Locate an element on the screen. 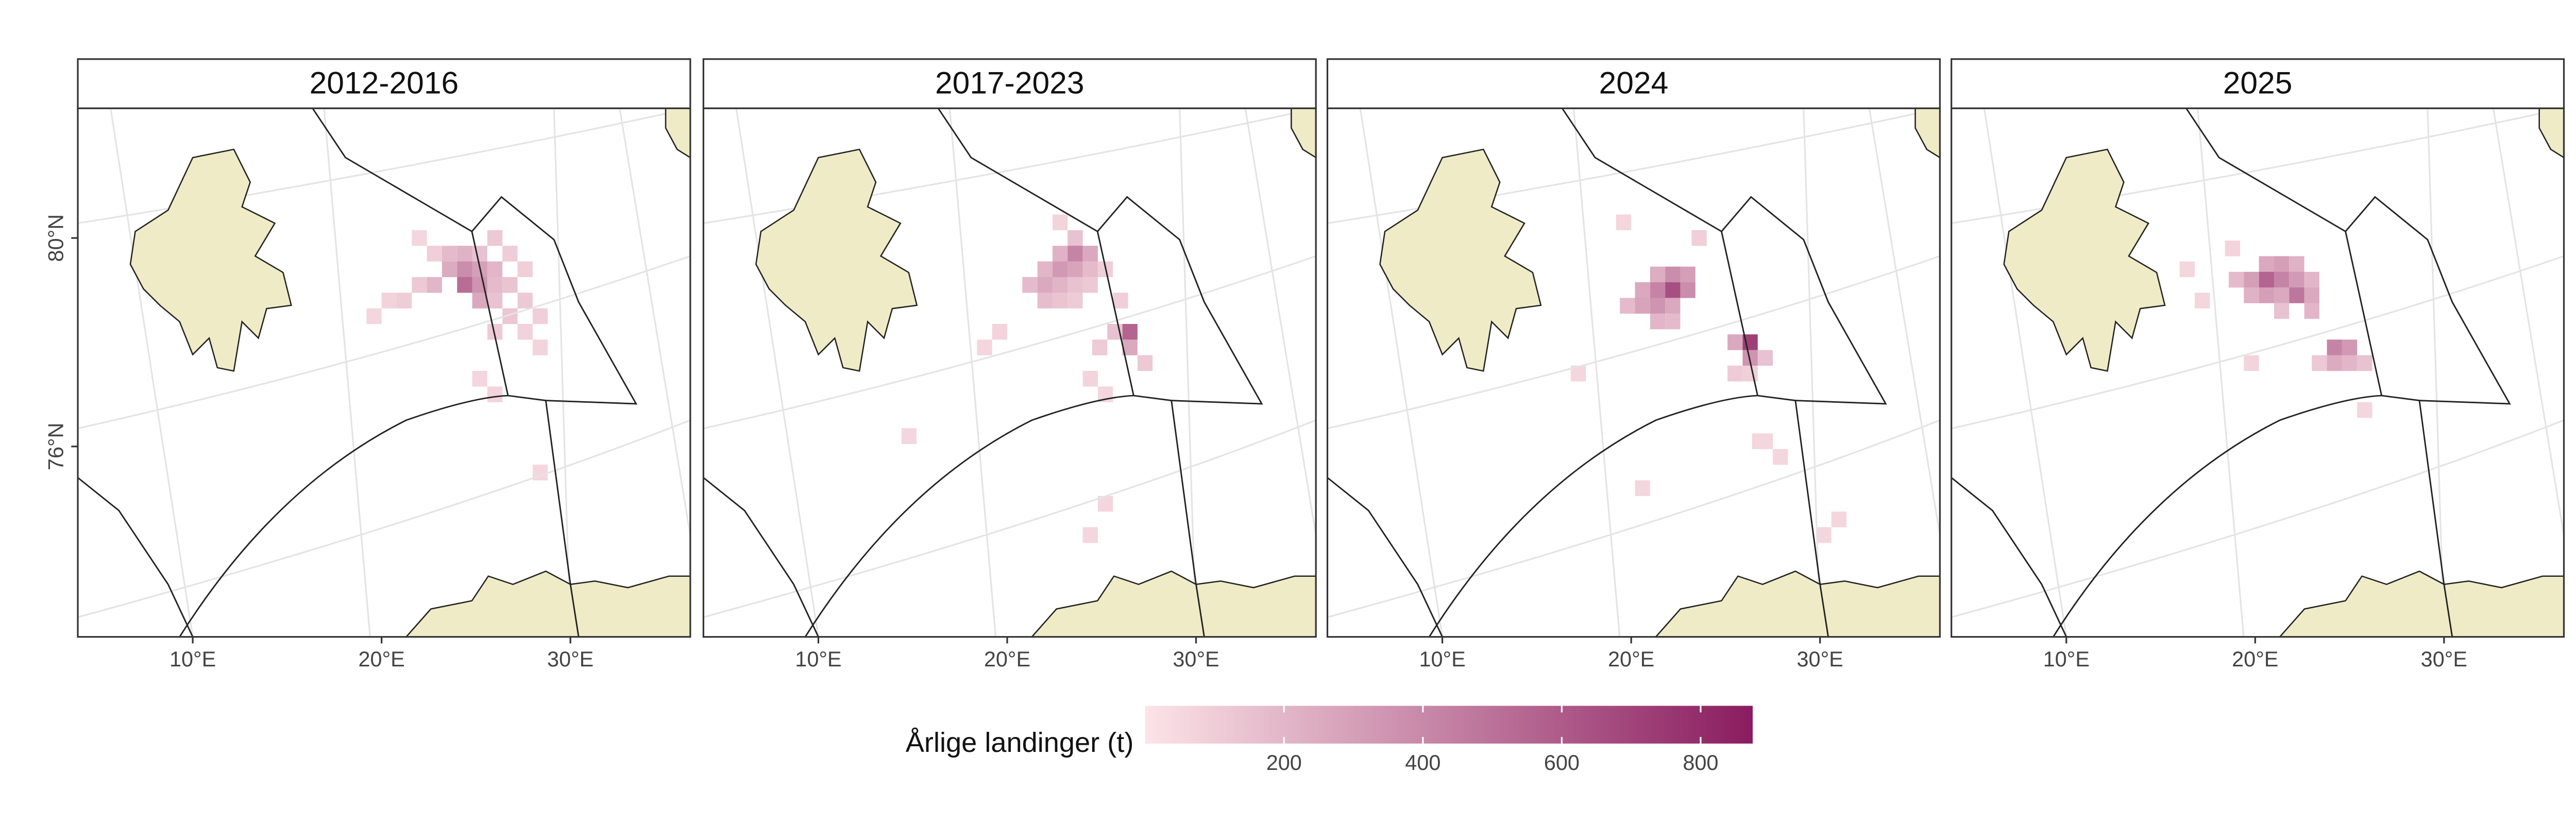 The height and width of the screenshot is (824, 2576). panel-title: 2025 is located at coordinates (2258, 82).